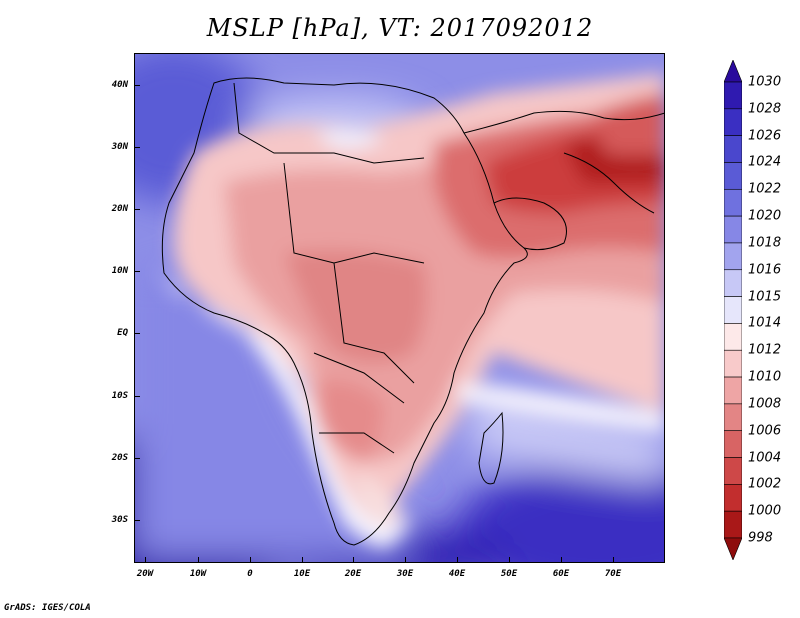  I want to click on colorbar-label: 1024, so click(765, 162).